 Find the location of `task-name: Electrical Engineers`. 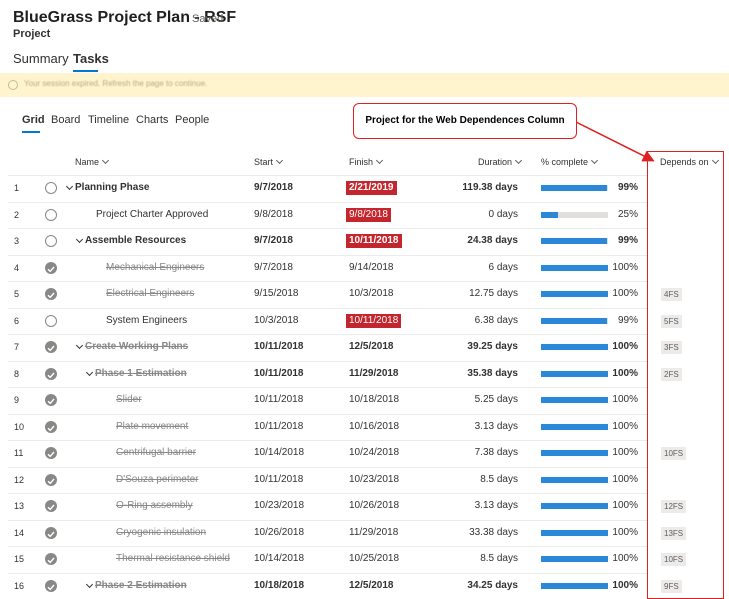

task-name: Electrical Engineers is located at coordinates (150, 293).